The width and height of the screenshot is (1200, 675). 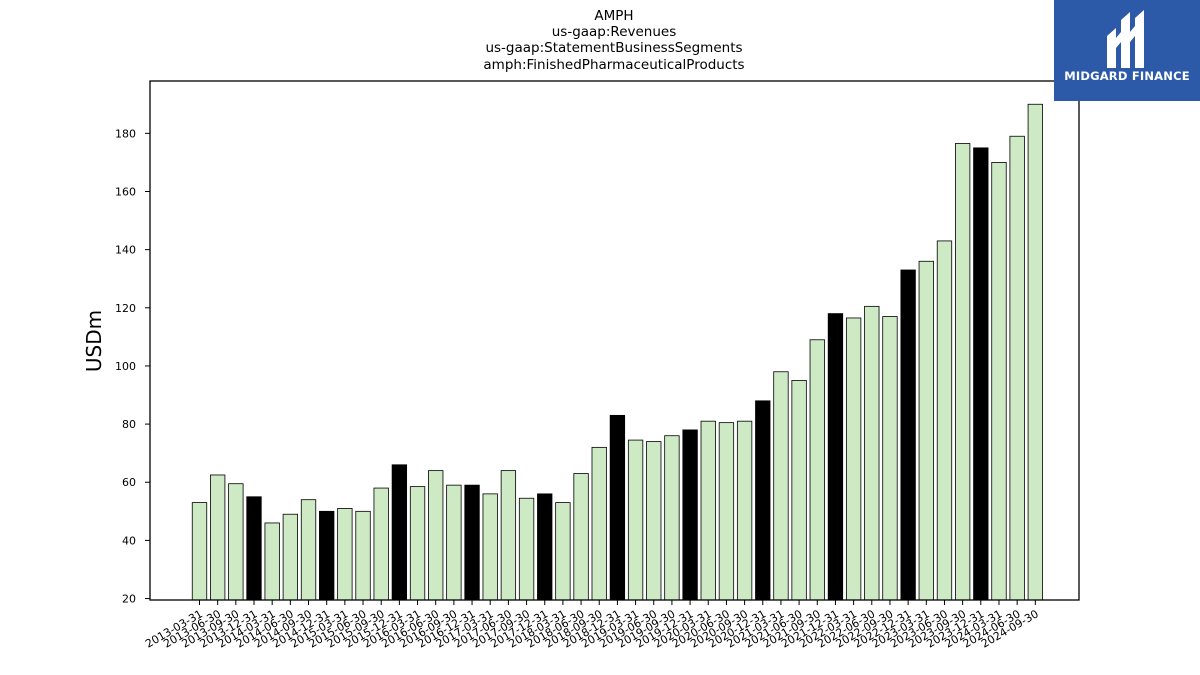 What do you see at coordinates (125, 366) in the screenshot?
I see `y-tick-label: 100` at bounding box center [125, 366].